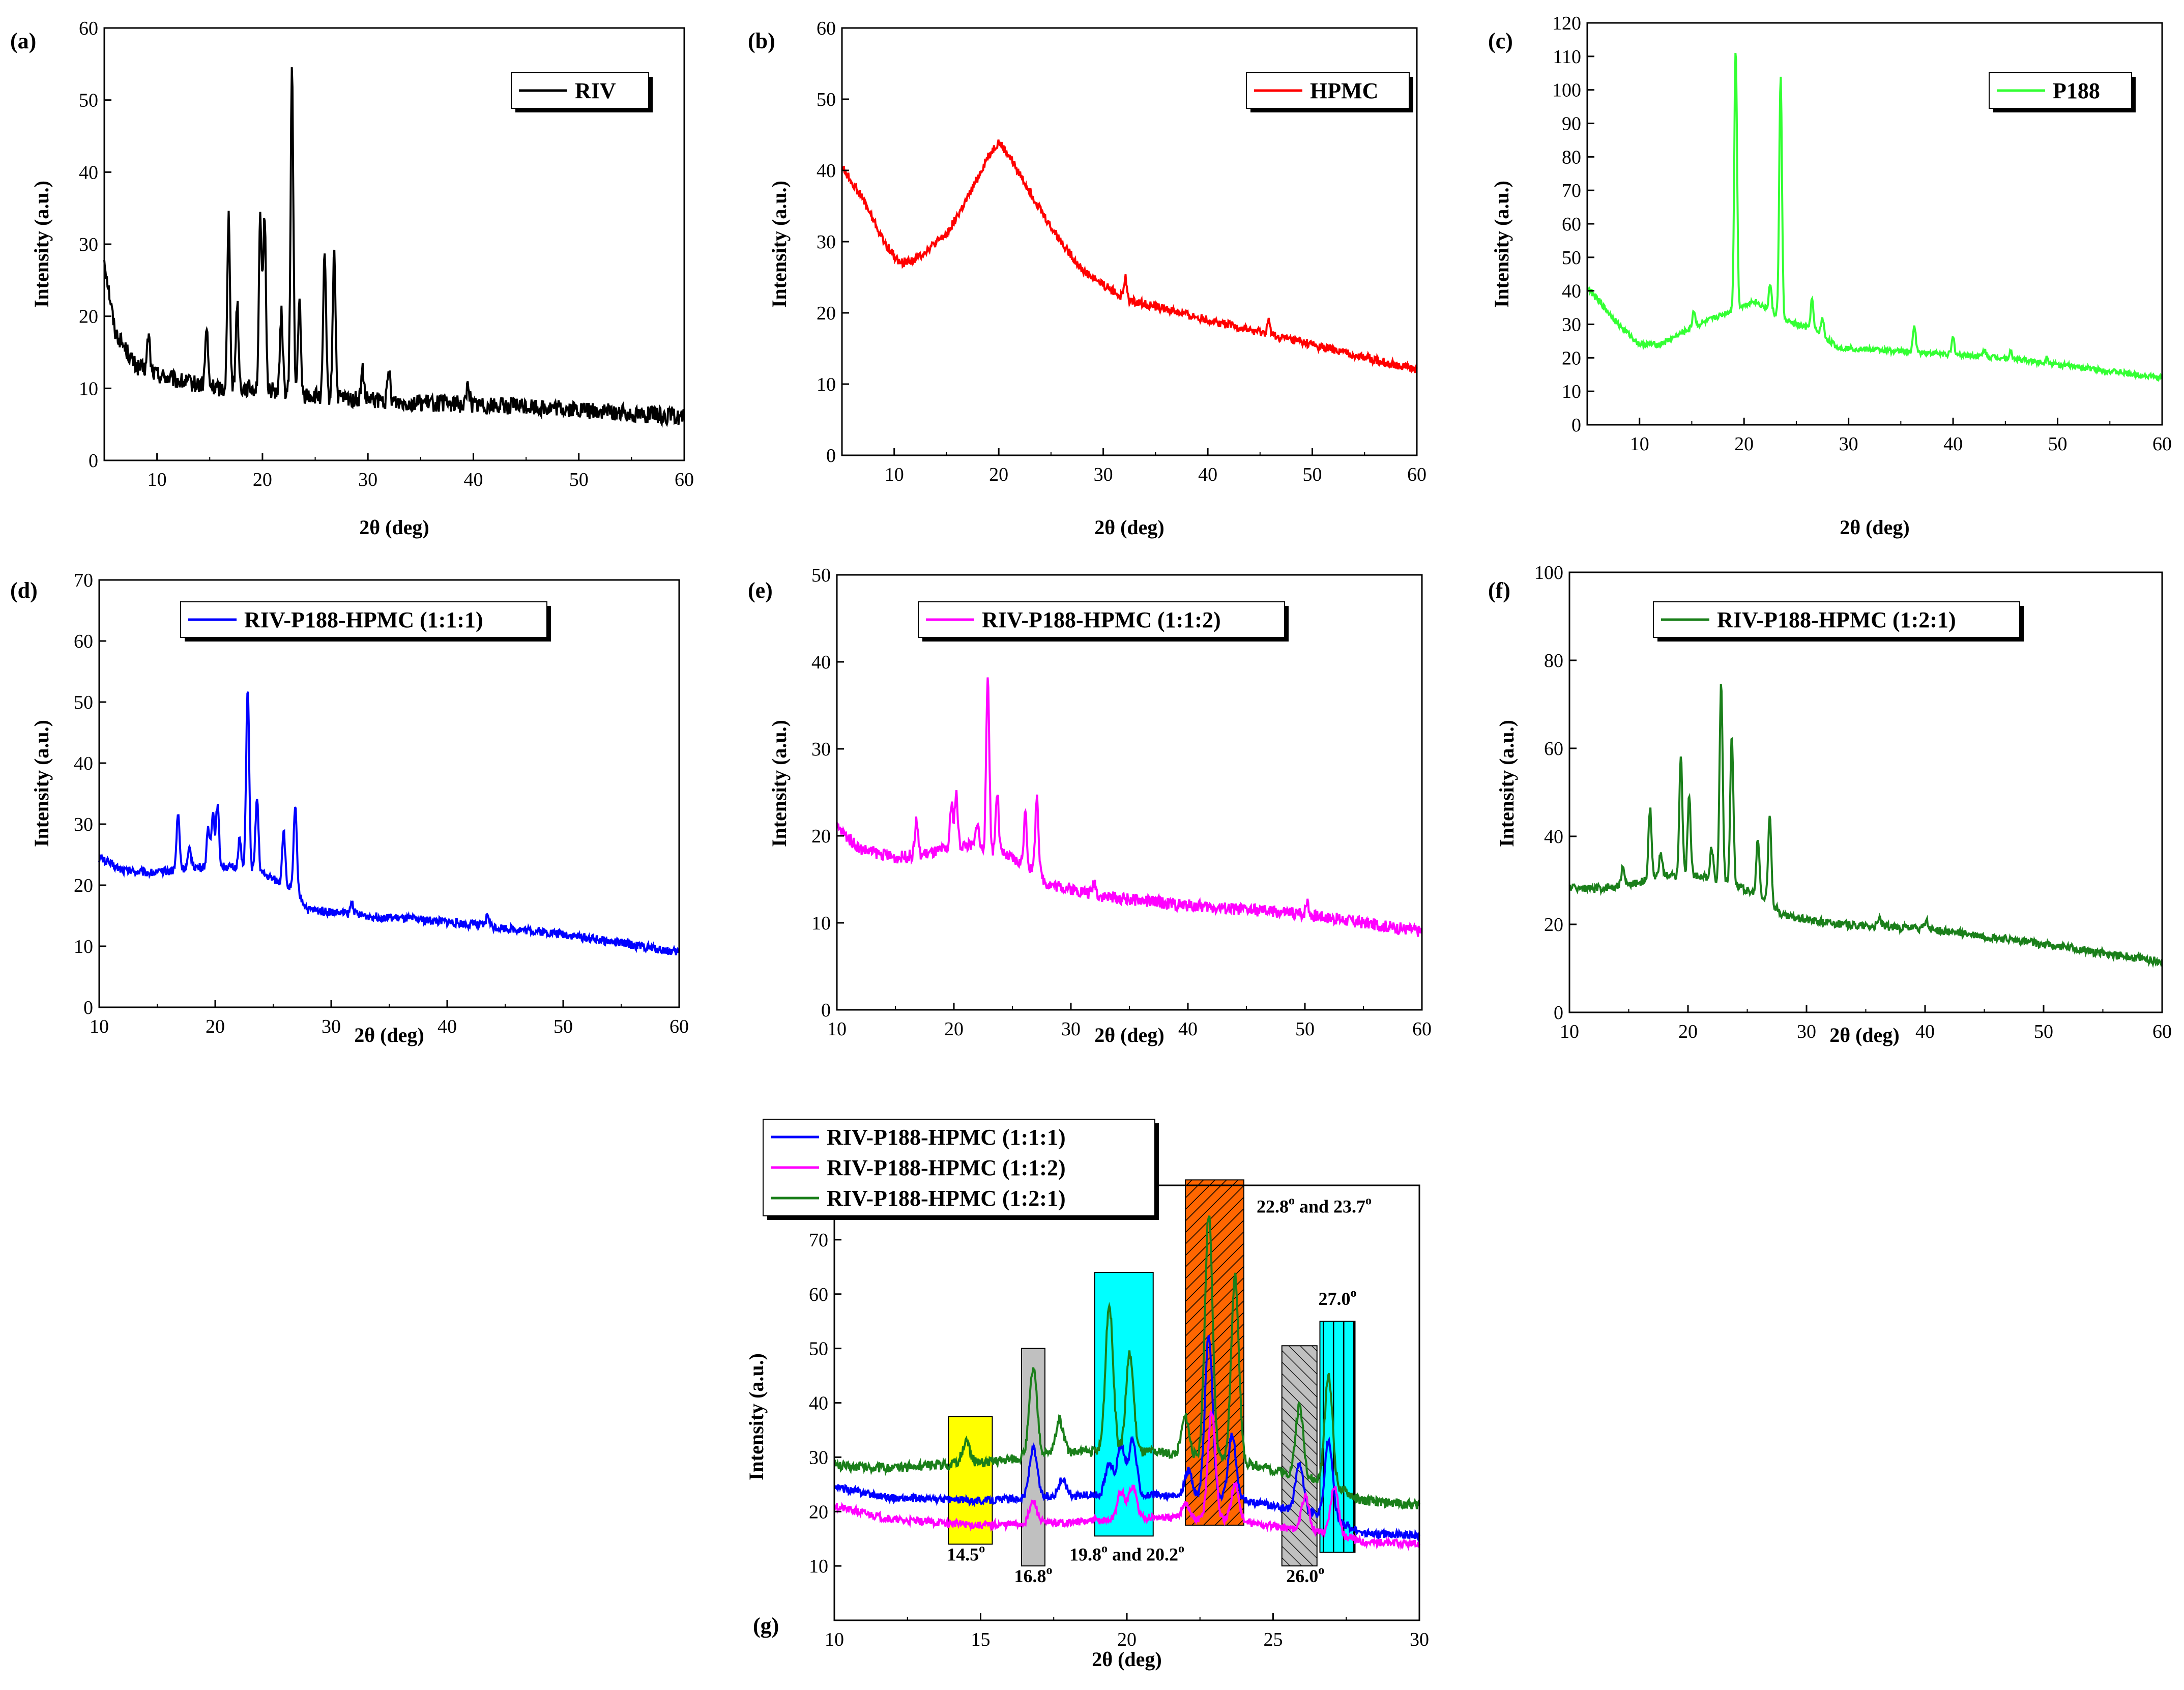 This screenshot has height=1690, width=2184. Describe the element at coordinates (1567, 57) in the screenshot. I see `y-tick-label: 110` at that location.